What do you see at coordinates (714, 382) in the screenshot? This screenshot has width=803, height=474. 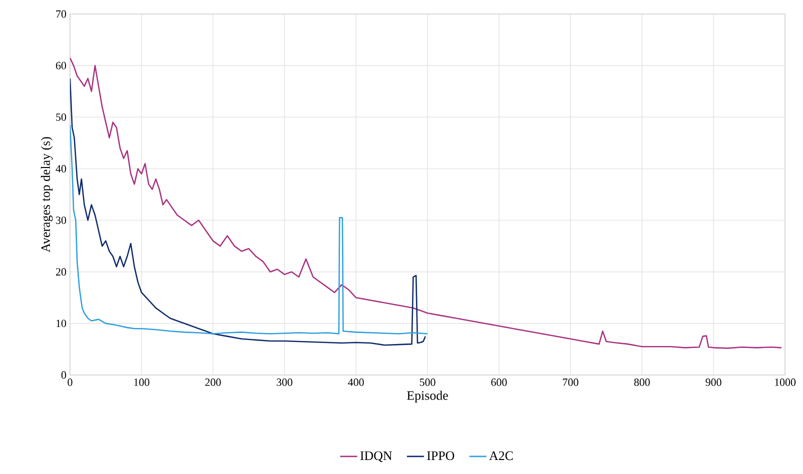 I see `x-tick-label: 900` at bounding box center [714, 382].